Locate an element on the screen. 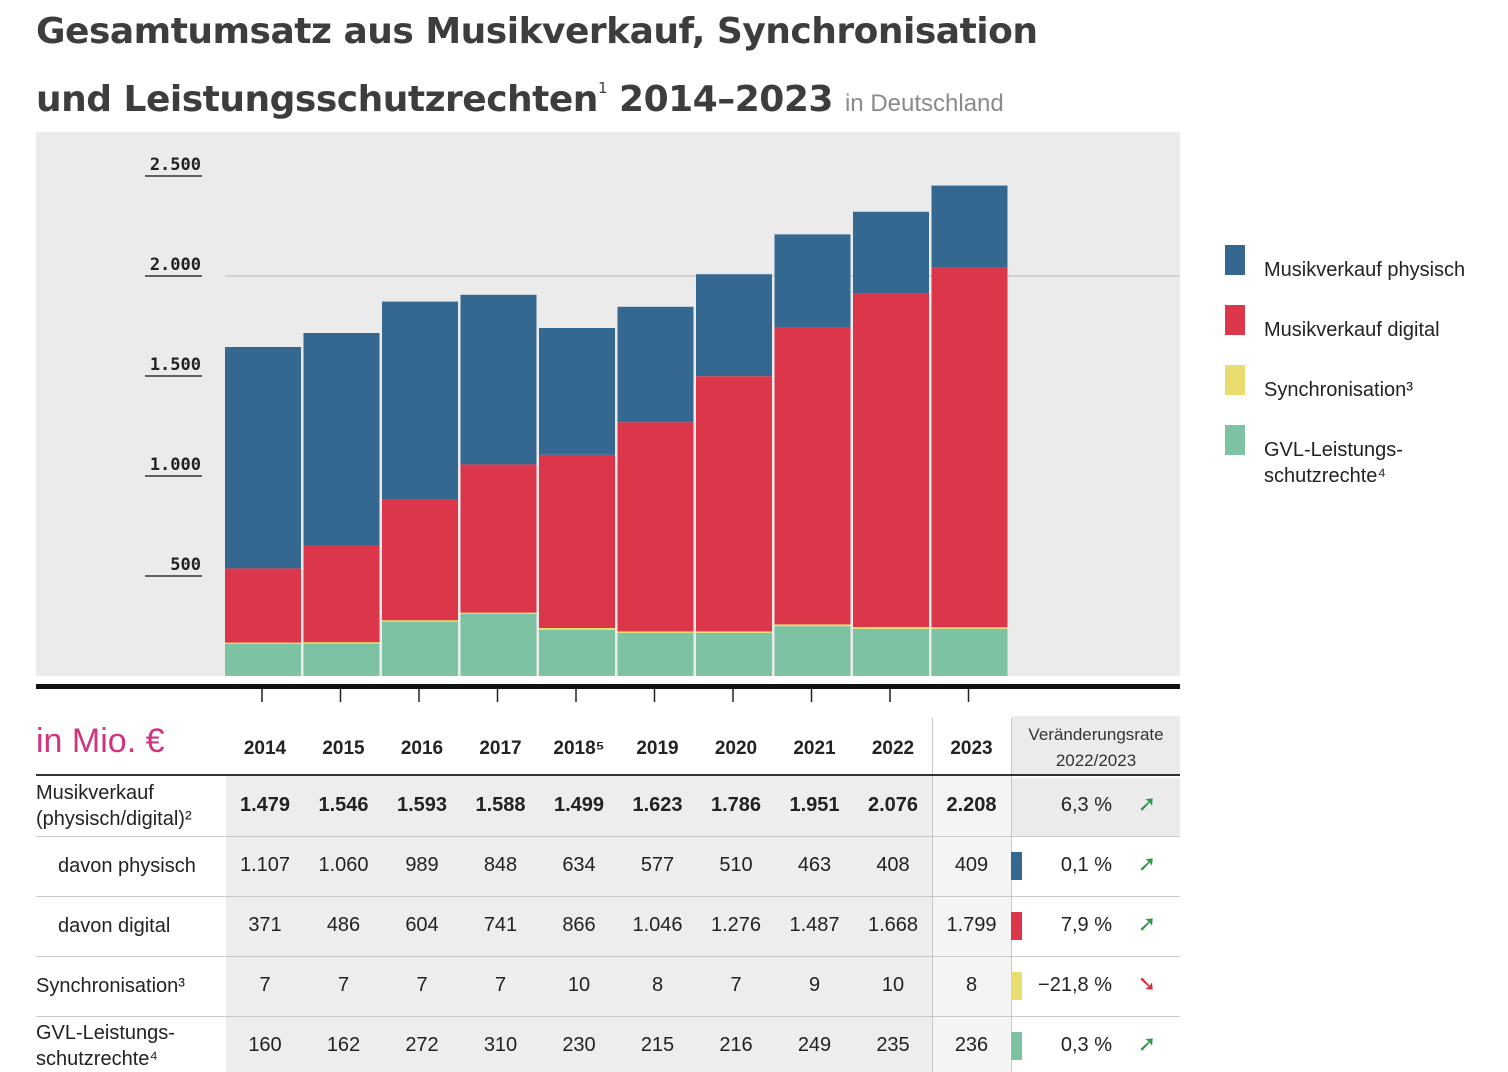 The width and height of the screenshot is (1508, 1072). table-cell: 409 is located at coordinates (971, 865).